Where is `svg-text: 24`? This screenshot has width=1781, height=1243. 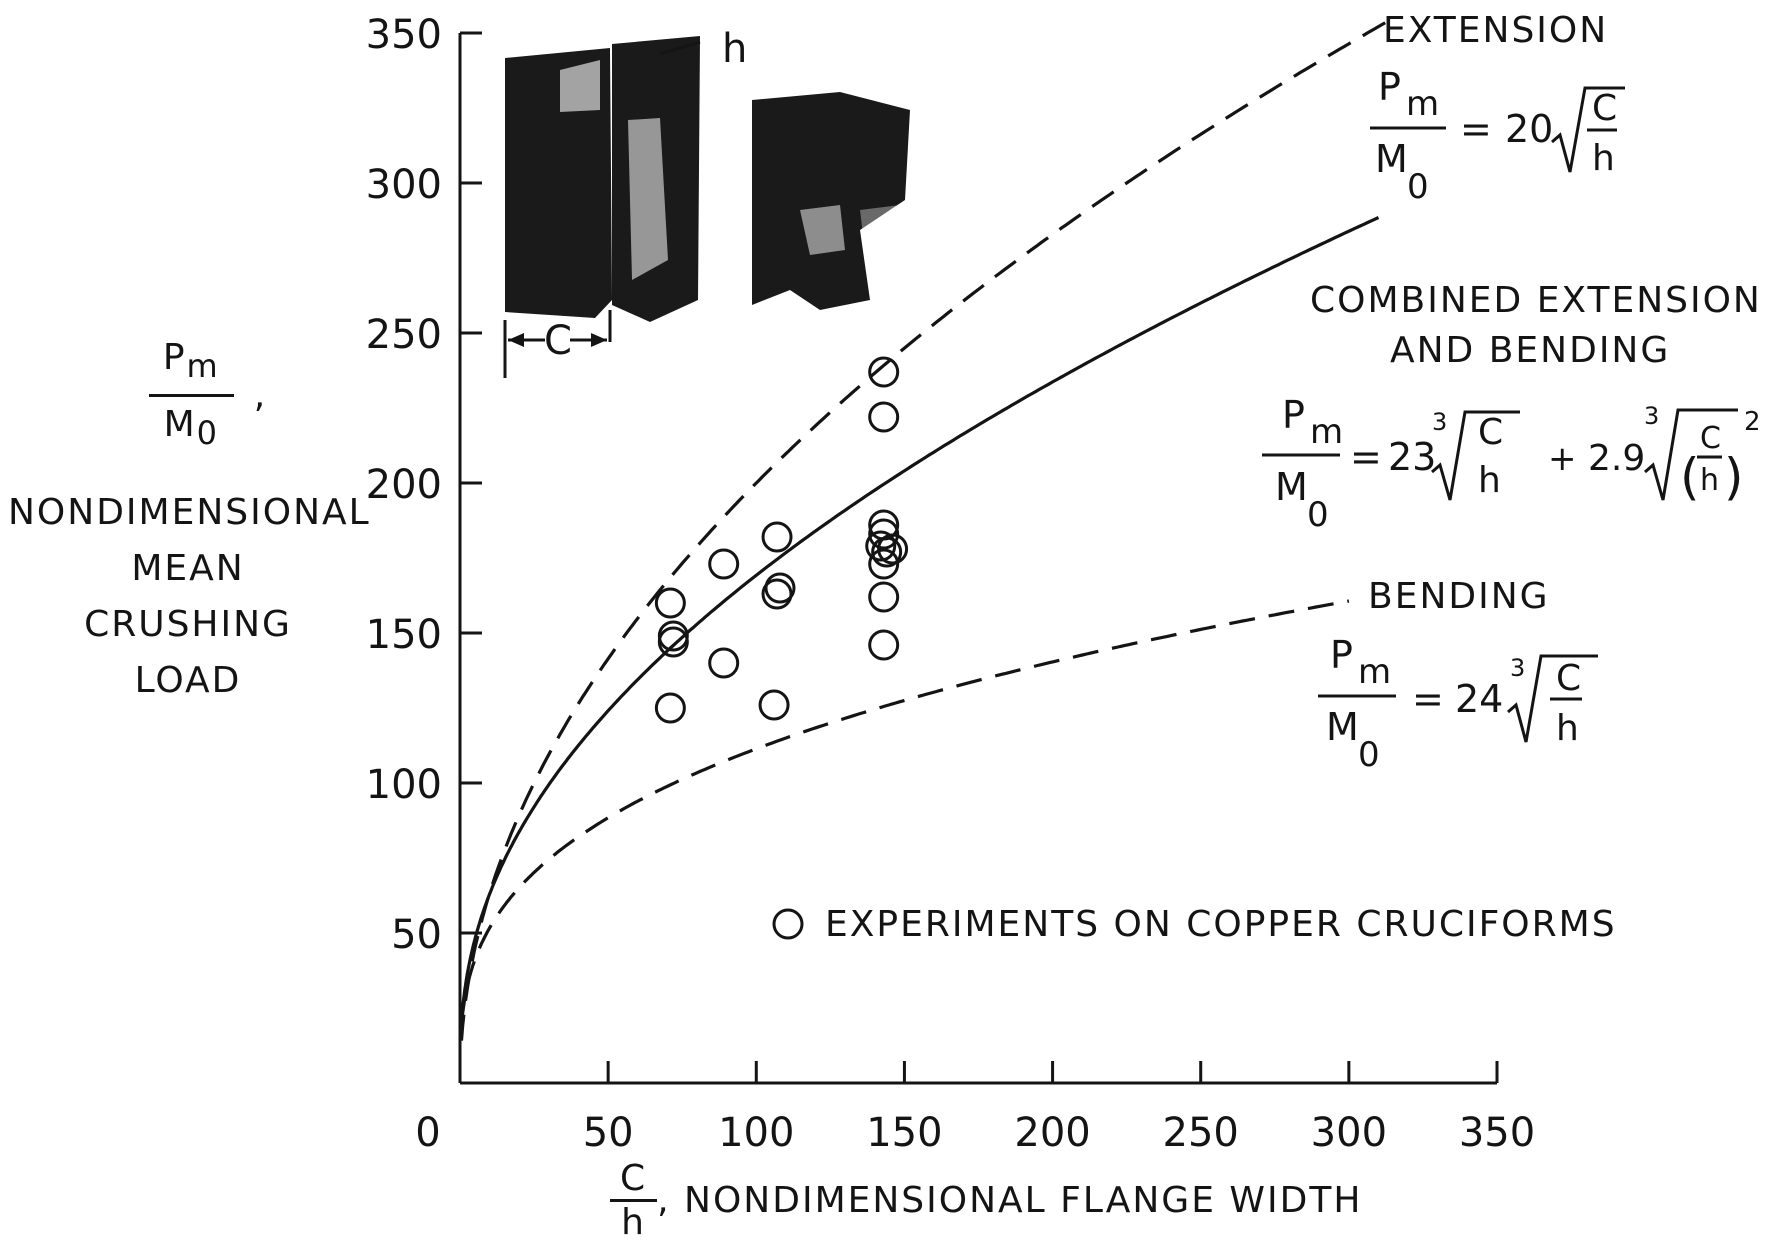
svg-text: 24 is located at coordinates (1479, 699).